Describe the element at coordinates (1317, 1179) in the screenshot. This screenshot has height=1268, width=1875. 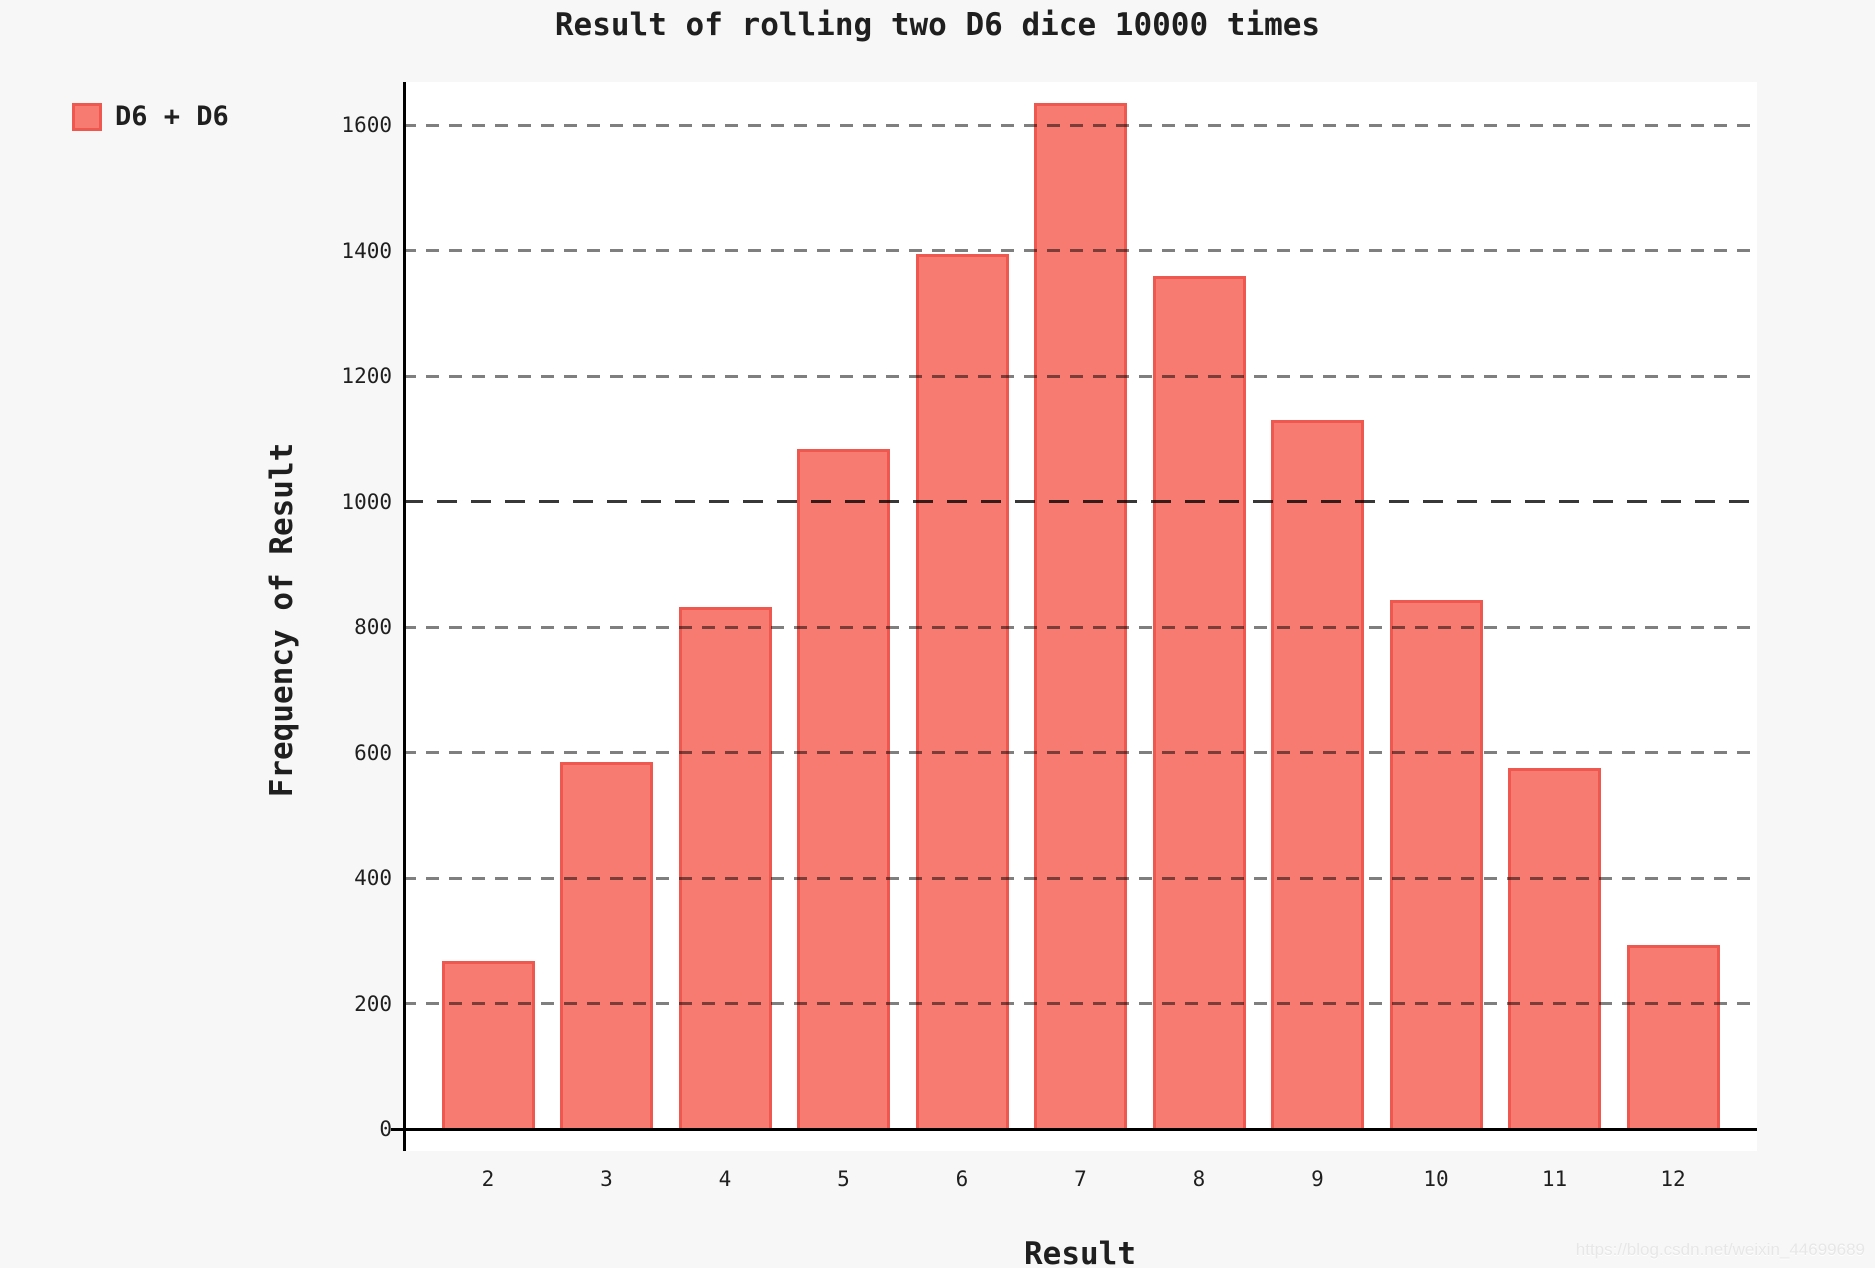
I see `xtick-label-9: 9` at that location.